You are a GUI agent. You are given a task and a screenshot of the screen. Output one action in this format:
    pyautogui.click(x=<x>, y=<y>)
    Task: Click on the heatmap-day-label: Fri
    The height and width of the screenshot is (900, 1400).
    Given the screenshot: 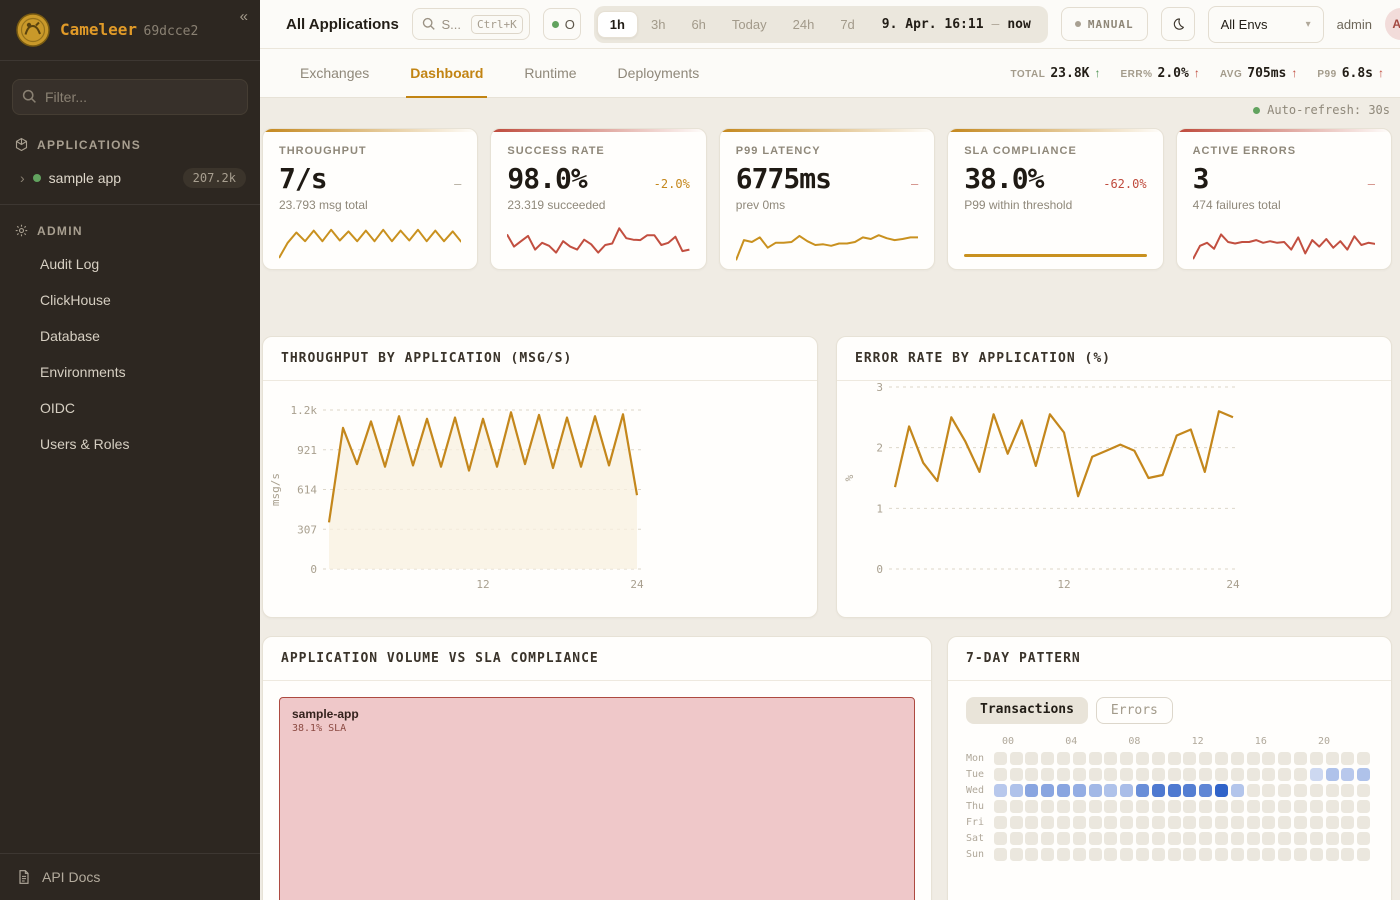 What is the action you would take?
    pyautogui.click(x=975, y=822)
    